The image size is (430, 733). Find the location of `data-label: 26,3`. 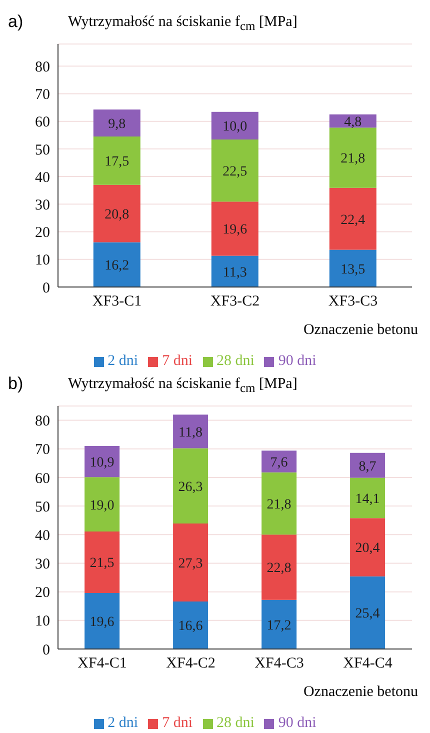

data-label: 26,3 is located at coordinates (190, 487).